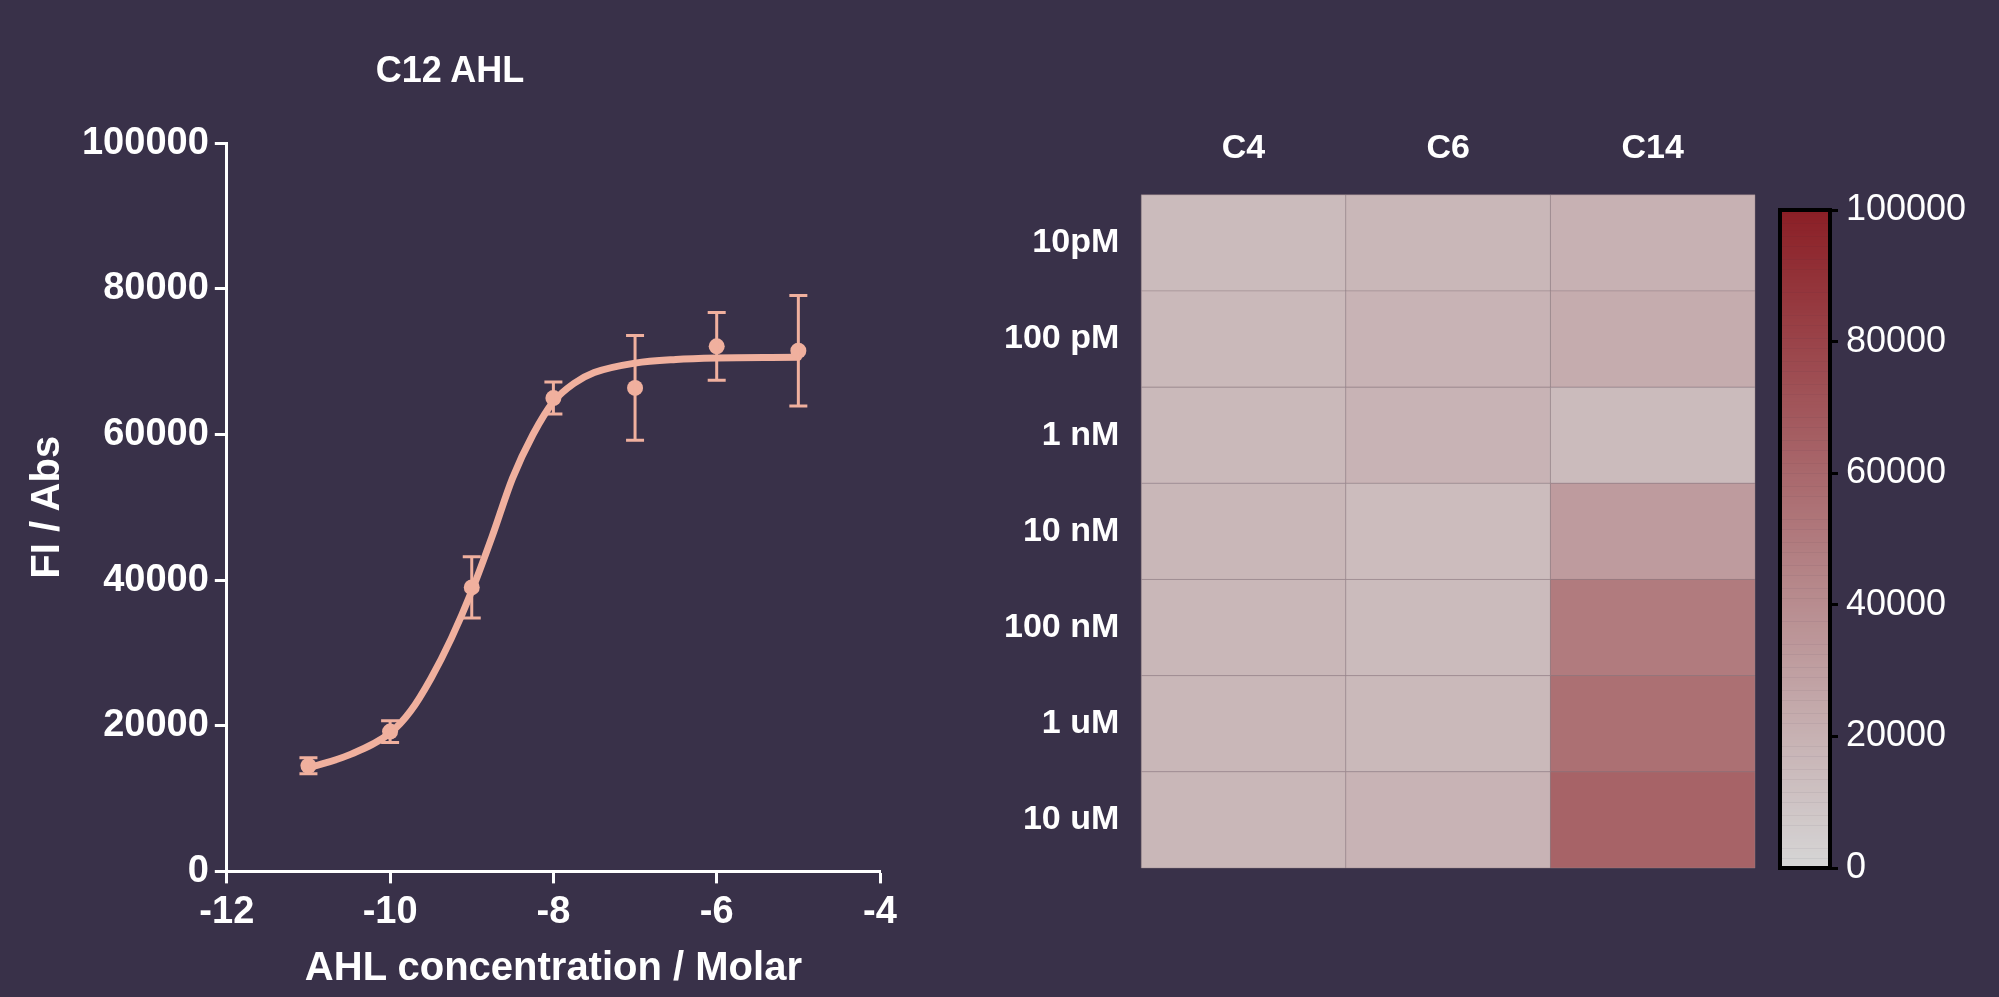 The image size is (1999, 997). Describe the element at coordinates (553, 966) in the screenshot. I see `x-axis-title: AHL concentration / Molar` at that location.